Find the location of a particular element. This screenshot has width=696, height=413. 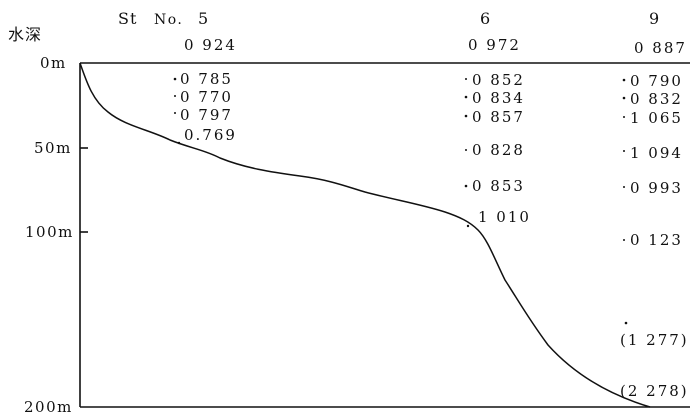

station-5-value: 0 797 is located at coordinates (206, 115).